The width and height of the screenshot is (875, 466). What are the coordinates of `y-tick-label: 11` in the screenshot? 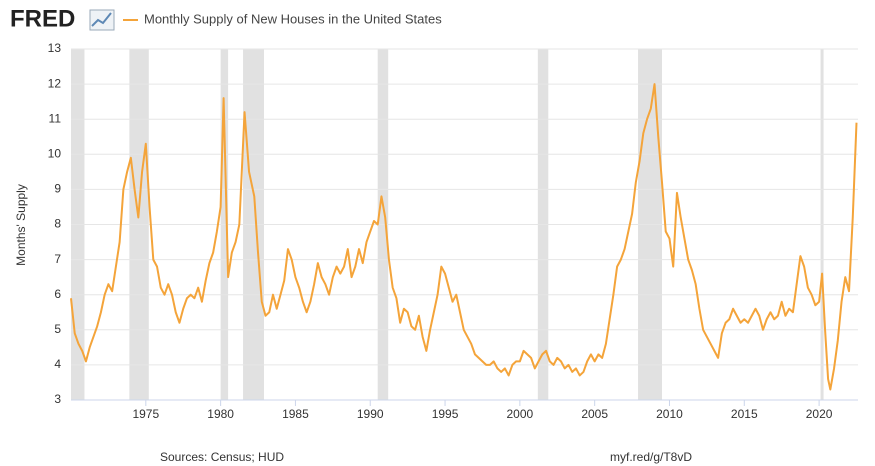 It's located at (55, 118).